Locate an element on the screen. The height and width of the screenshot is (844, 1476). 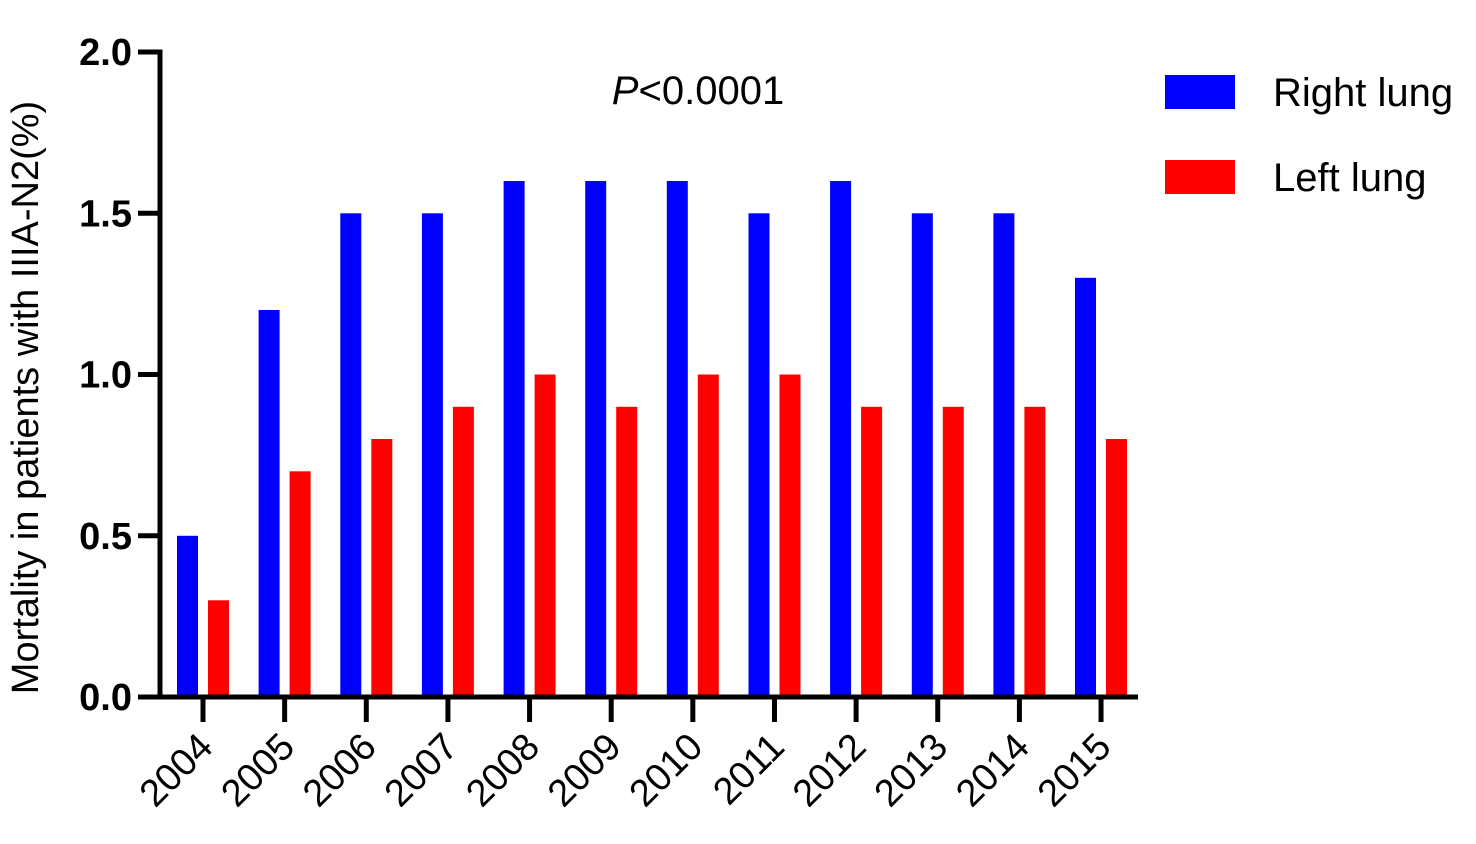
y-tick-label: 1.5 is located at coordinates (105, 214).